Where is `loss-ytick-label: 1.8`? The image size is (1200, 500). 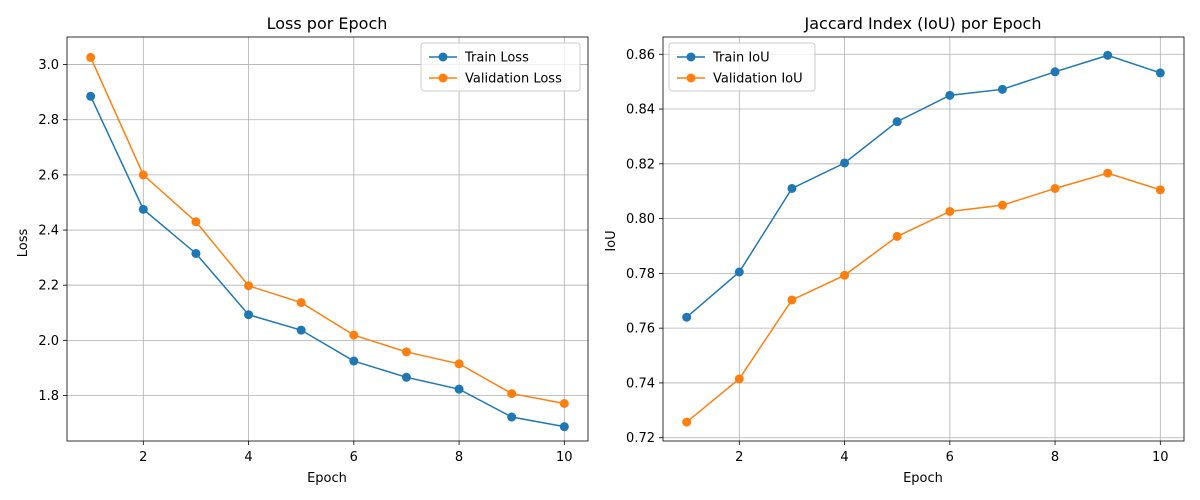 loss-ytick-label: 1.8 is located at coordinates (48, 396).